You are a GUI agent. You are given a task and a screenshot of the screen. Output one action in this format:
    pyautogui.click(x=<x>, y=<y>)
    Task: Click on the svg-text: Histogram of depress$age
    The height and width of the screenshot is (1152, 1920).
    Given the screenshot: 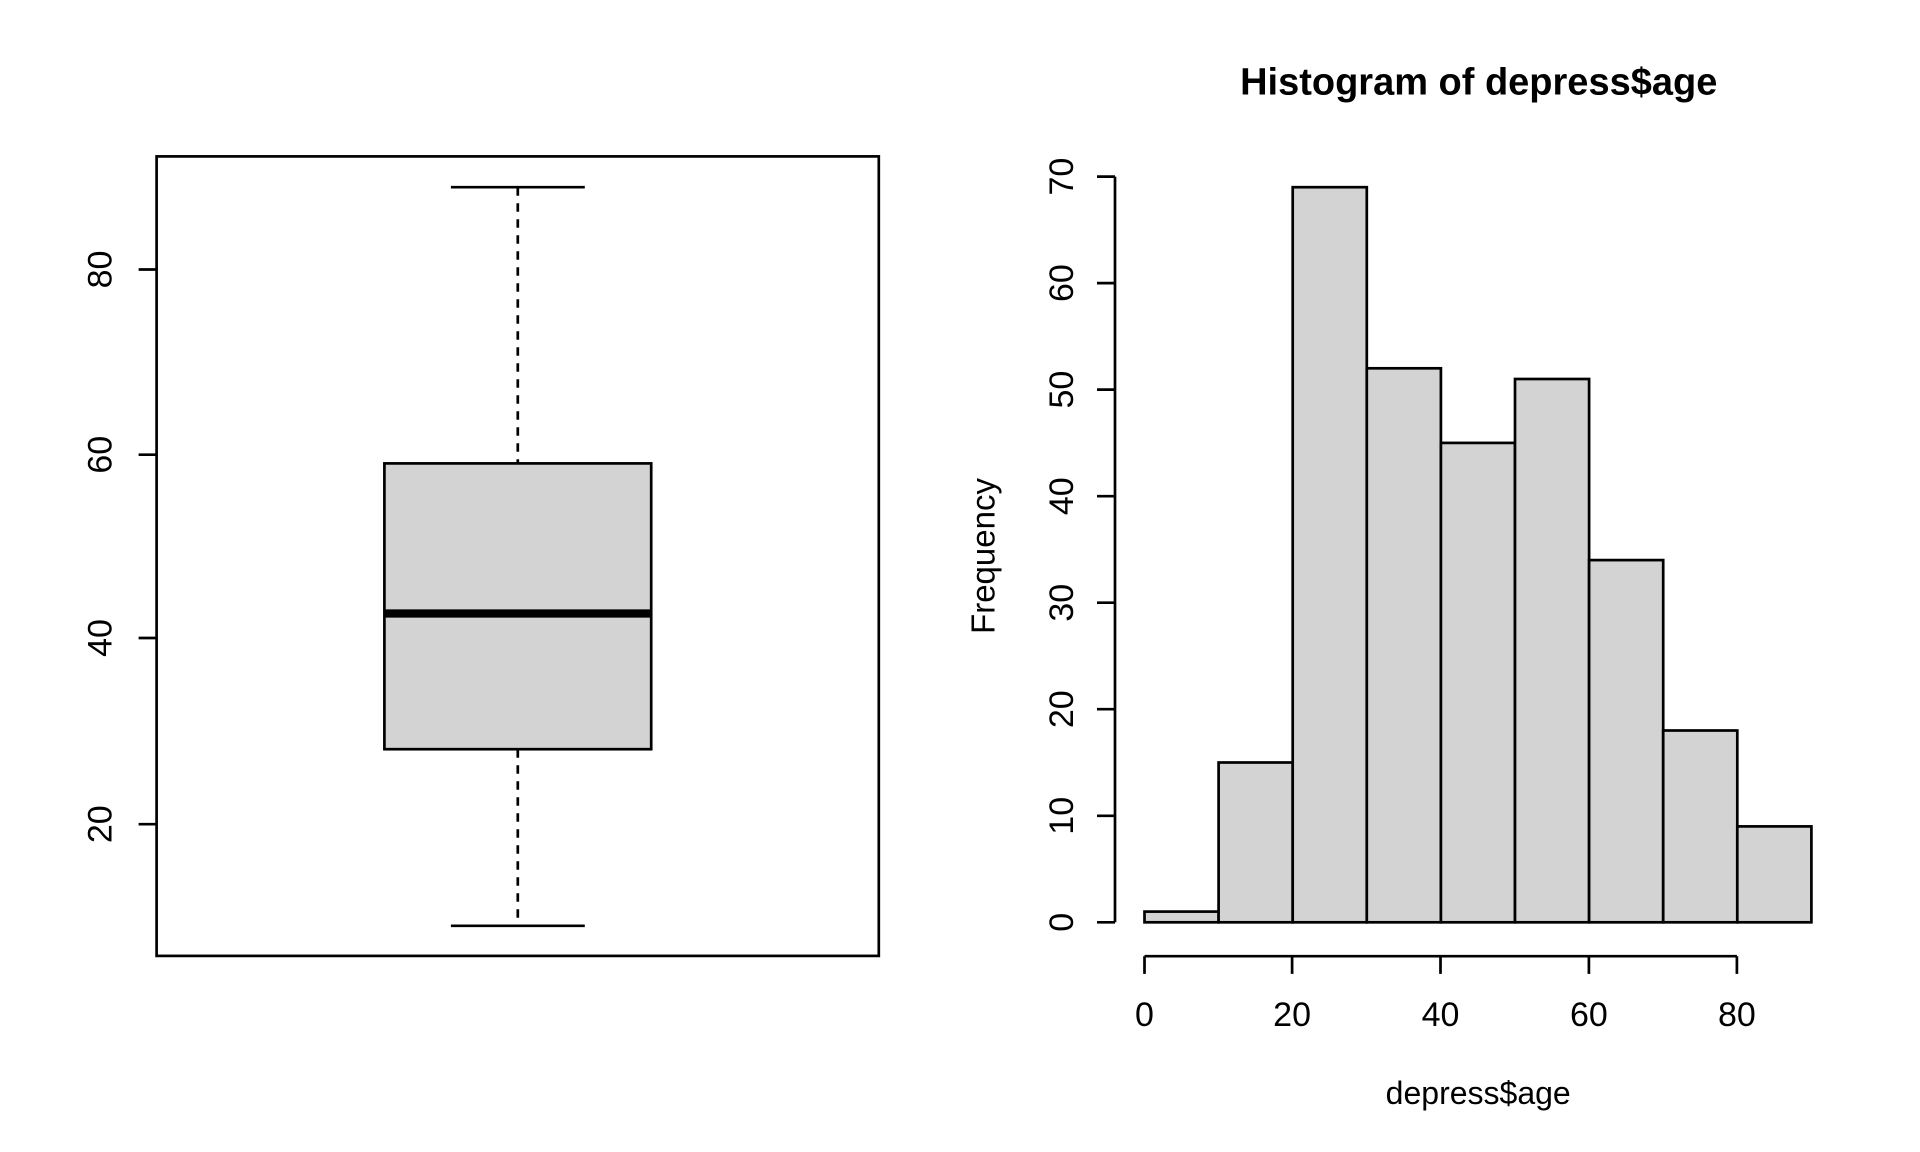 What is the action you would take?
    pyautogui.click(x=1478, y=82)
    